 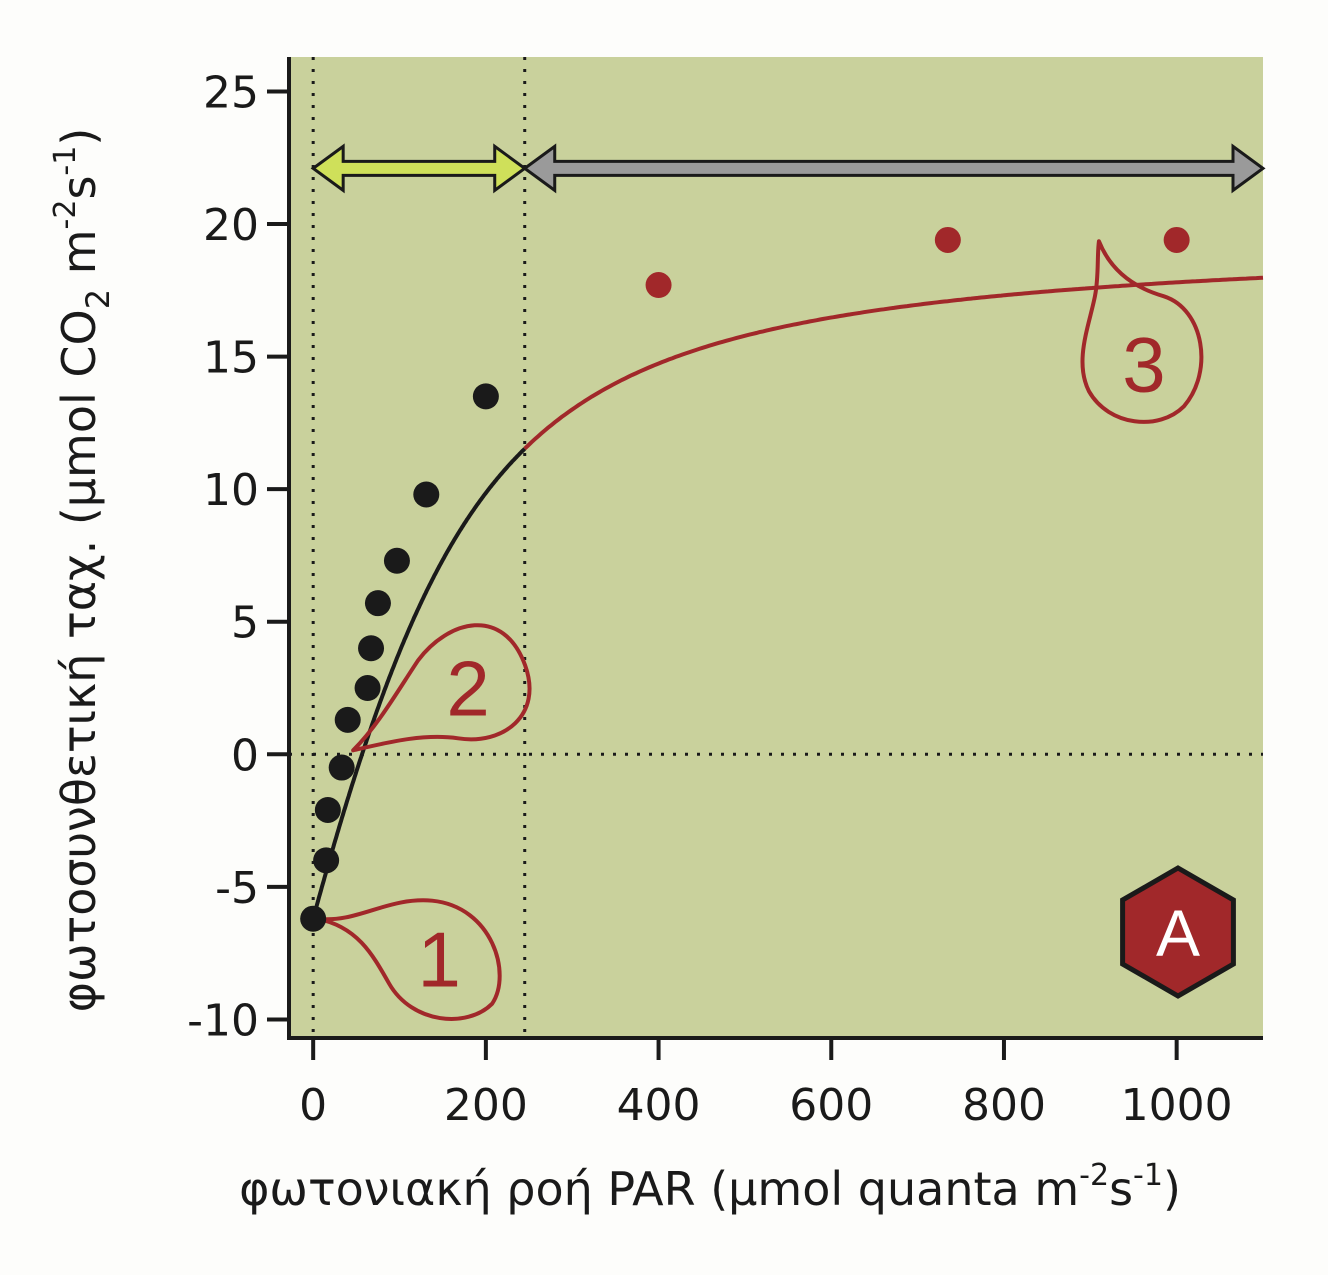 I want to click on y-axis-title: φωτοσυνθετική ταχ. (μmol CO2 m-2s-1), so click(x=82, y=570).